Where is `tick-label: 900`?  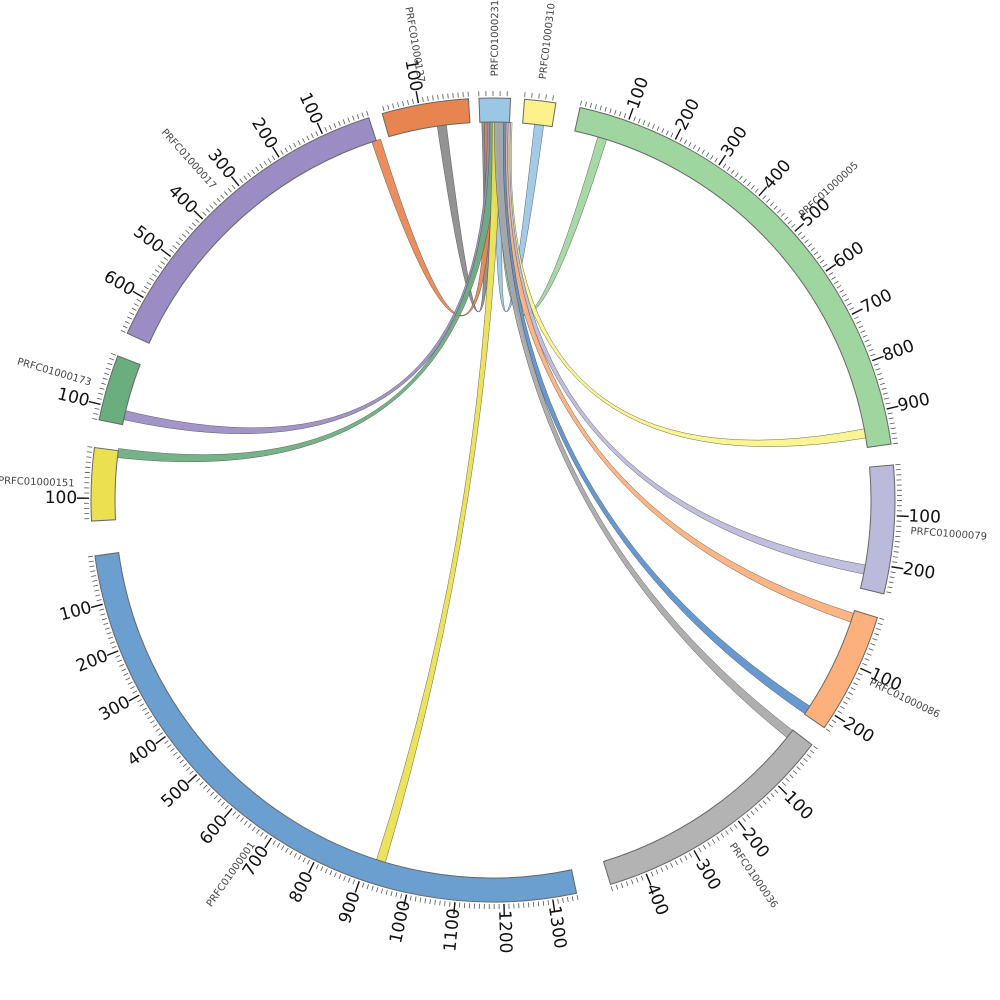 tick-label: 900 is located at coordinates (350, 907).